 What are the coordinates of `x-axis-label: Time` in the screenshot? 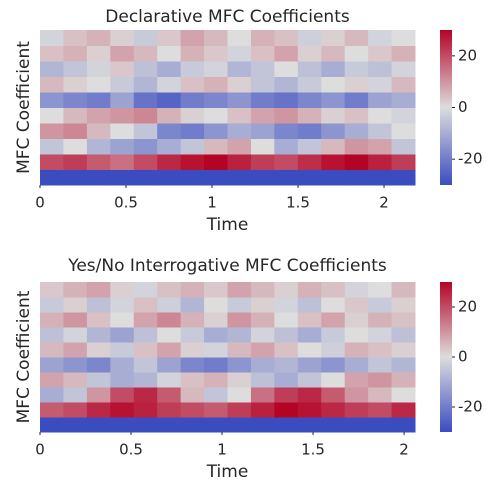 It's located at (227, 225).